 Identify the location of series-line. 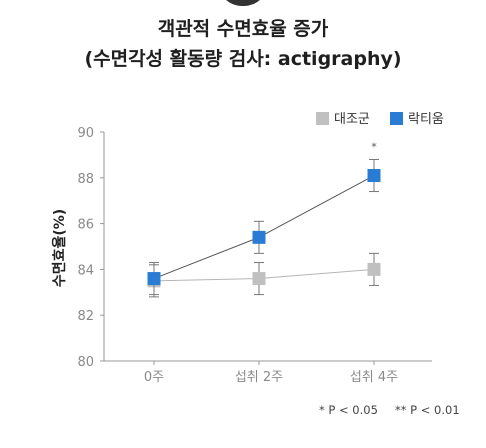
(264, 227).